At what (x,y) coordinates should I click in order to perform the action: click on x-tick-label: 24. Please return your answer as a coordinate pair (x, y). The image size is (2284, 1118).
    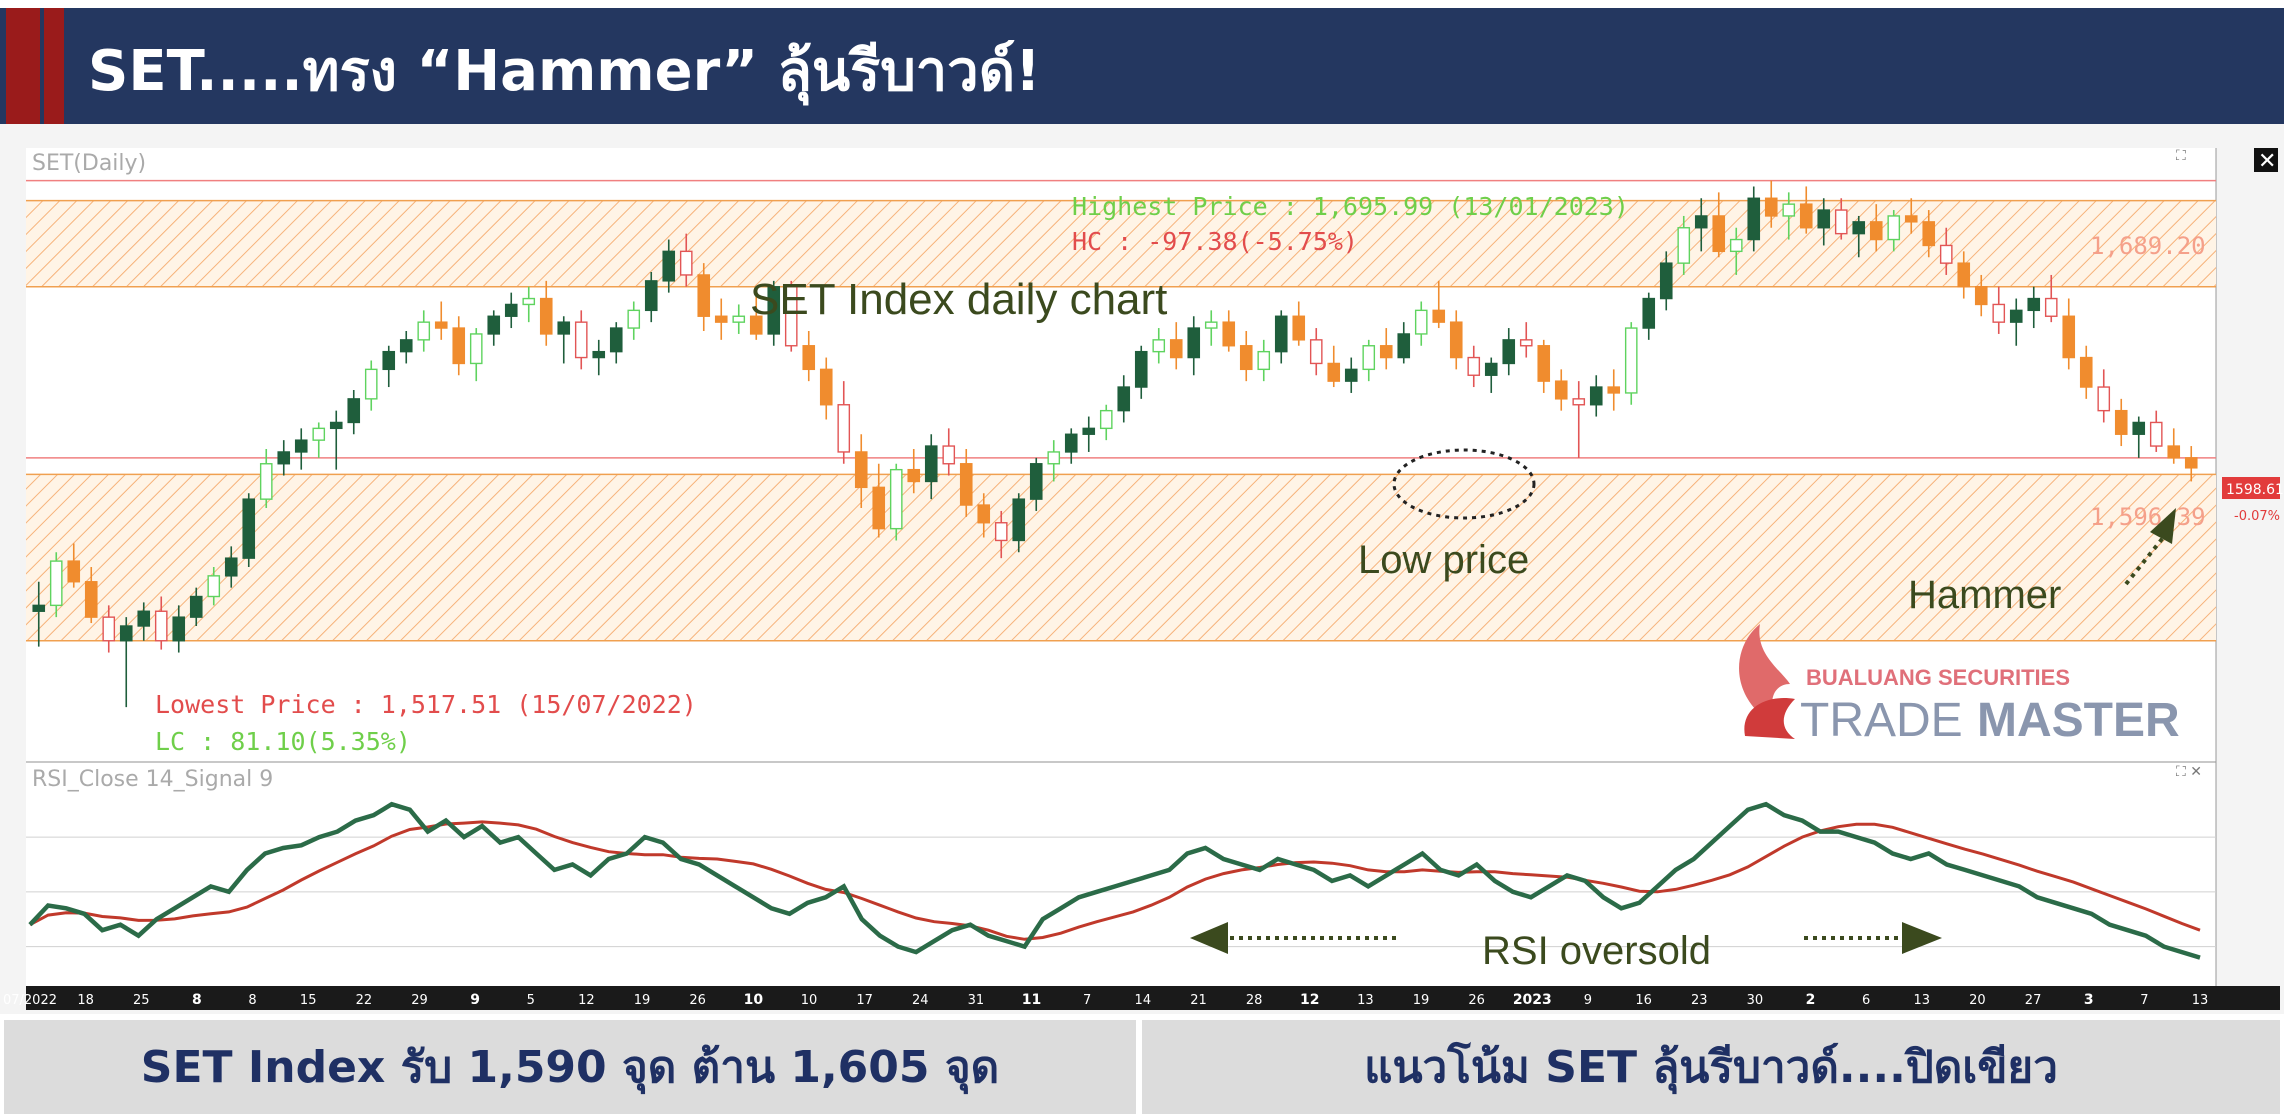
    Looking at the image, I should click on (920, 1000).